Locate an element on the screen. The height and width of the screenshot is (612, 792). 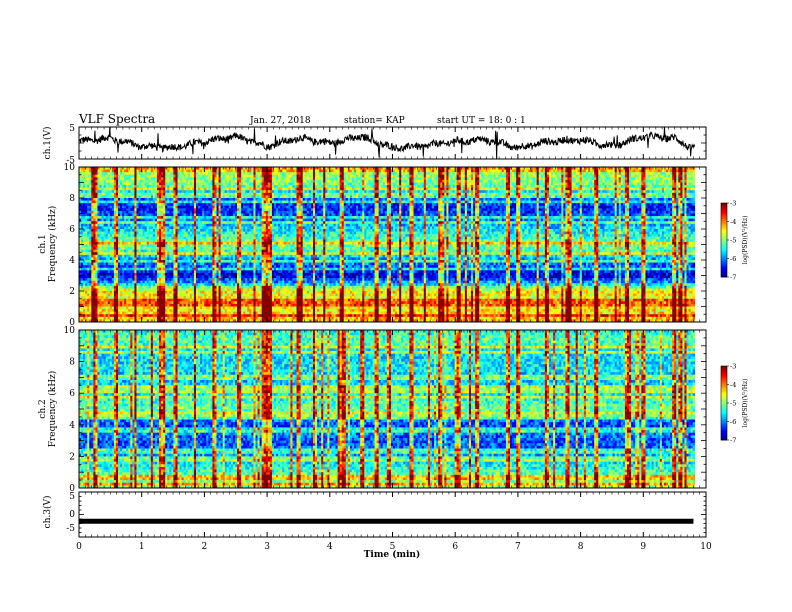
date-label: Jan. 27, 2018 is located at coordinates (280, 121).